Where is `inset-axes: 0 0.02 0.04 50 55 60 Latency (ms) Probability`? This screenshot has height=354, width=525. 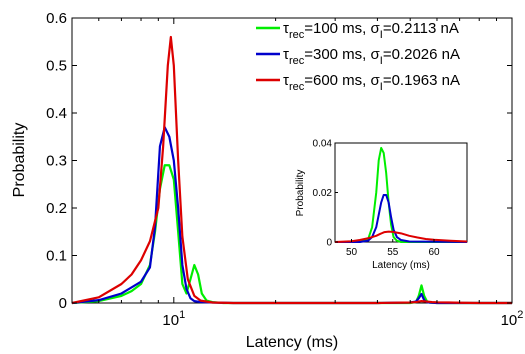
inset-axes: 0 0.02 0.04 50 55 60 Latency (ms) Probability is located at coordinates (381, 205).